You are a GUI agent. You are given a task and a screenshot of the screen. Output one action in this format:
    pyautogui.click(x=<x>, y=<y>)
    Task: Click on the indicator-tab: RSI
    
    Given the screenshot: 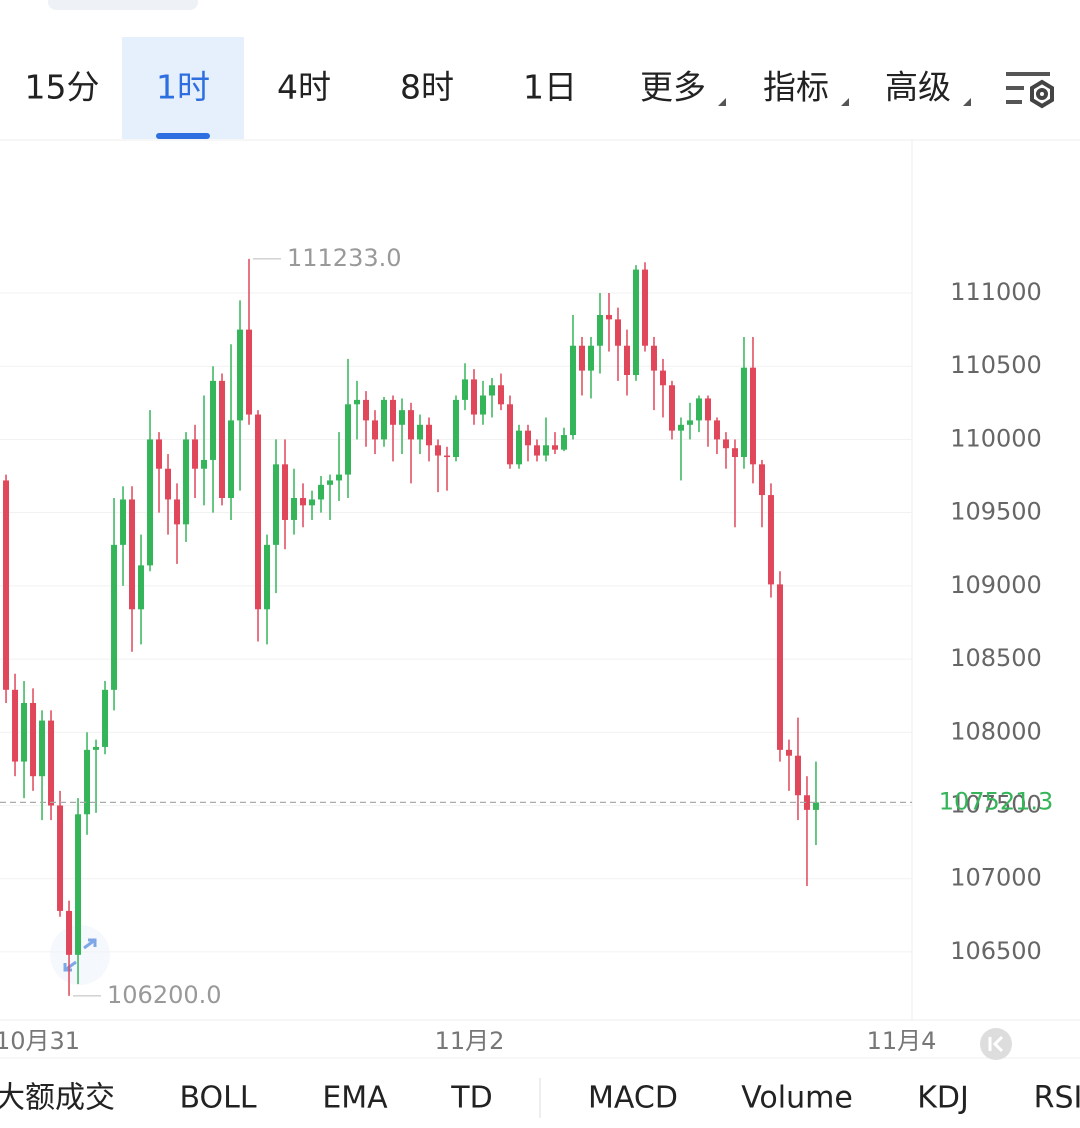 What is the action you would take?
    pyautogui.click(x=1057, y=1098)
    